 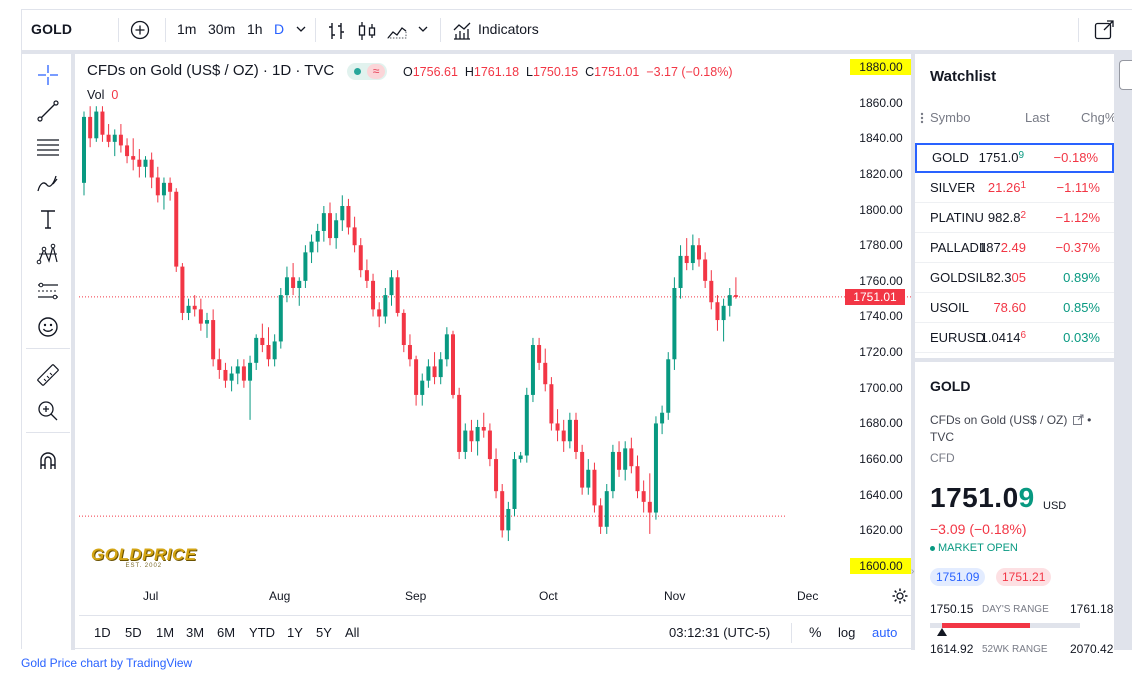 I want to click on area-chart-icon, so click(x=397, y=31).